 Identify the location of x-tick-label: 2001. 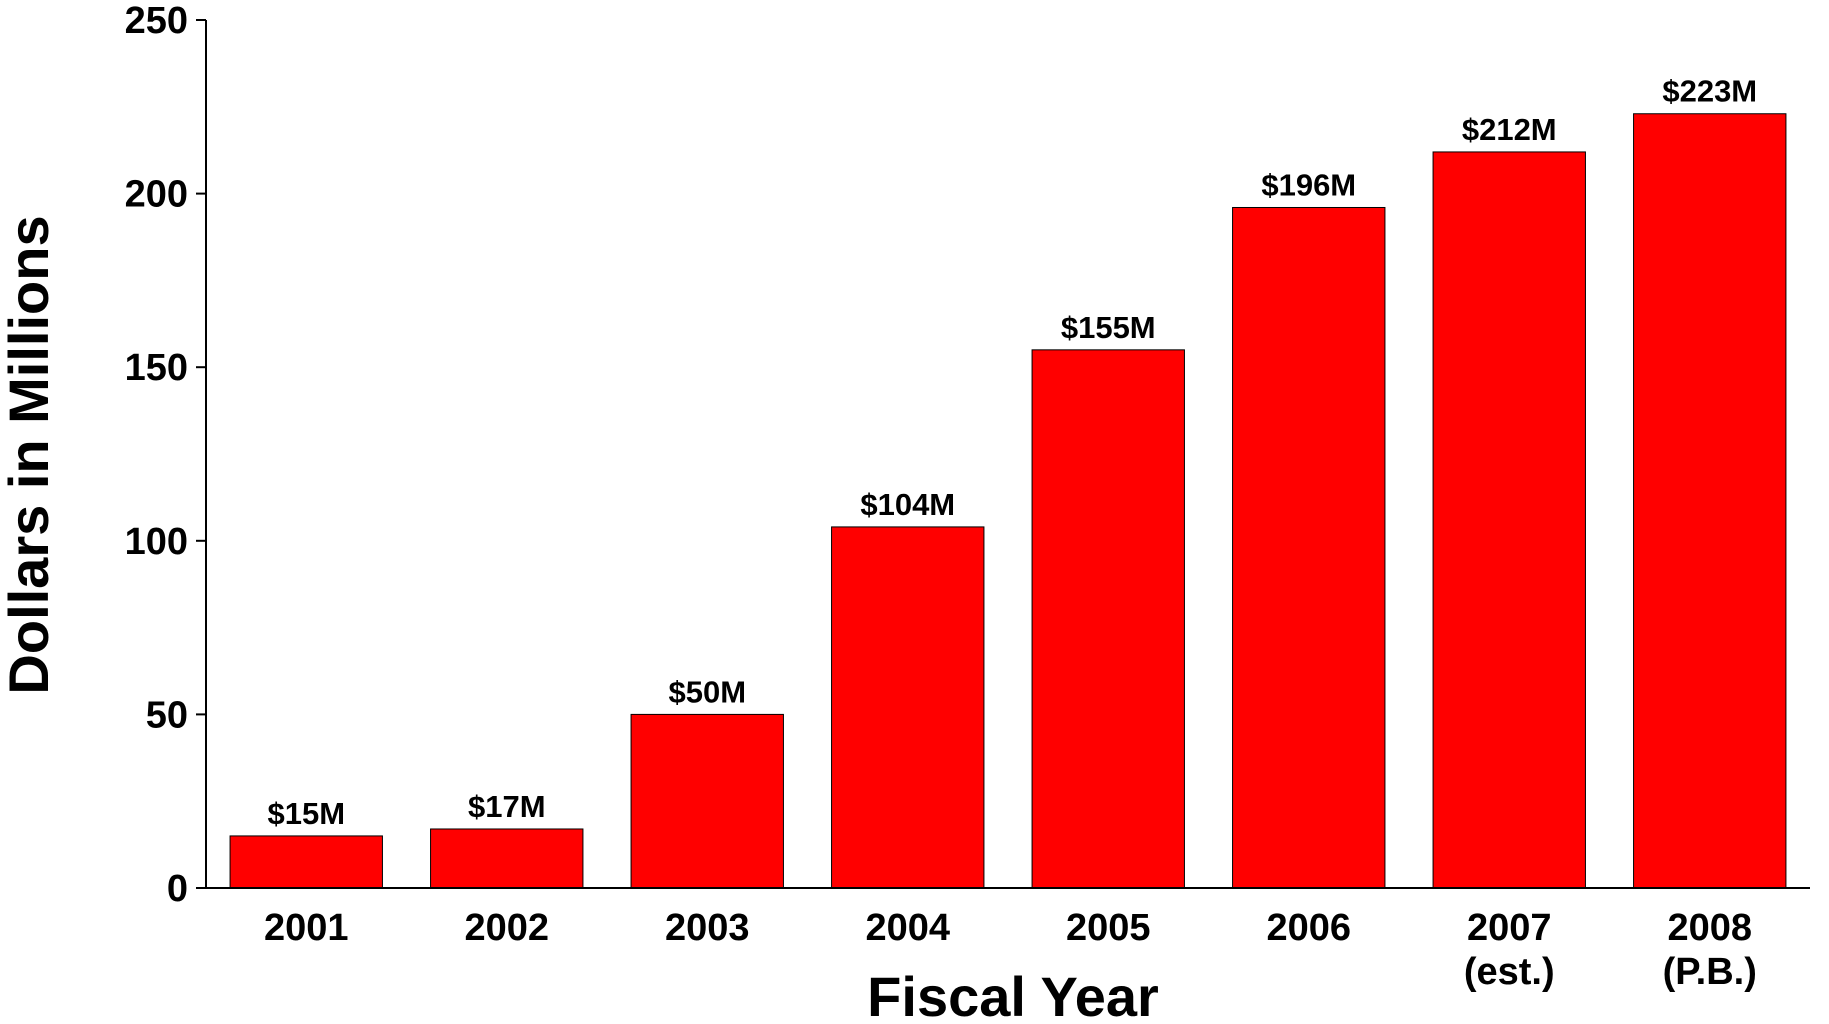
(306, 928).